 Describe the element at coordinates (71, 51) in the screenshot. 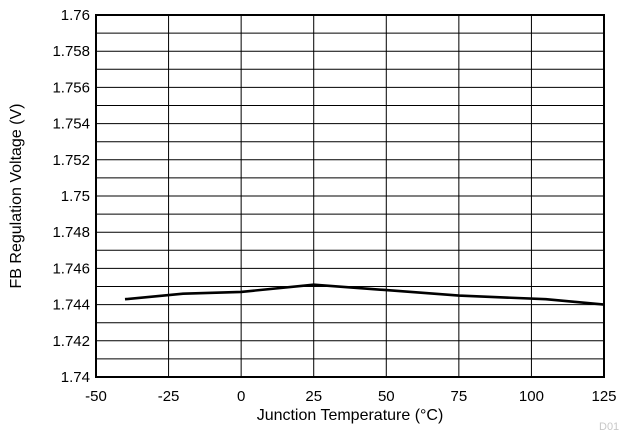

I see `y-tick-label: 1.758` at that location.